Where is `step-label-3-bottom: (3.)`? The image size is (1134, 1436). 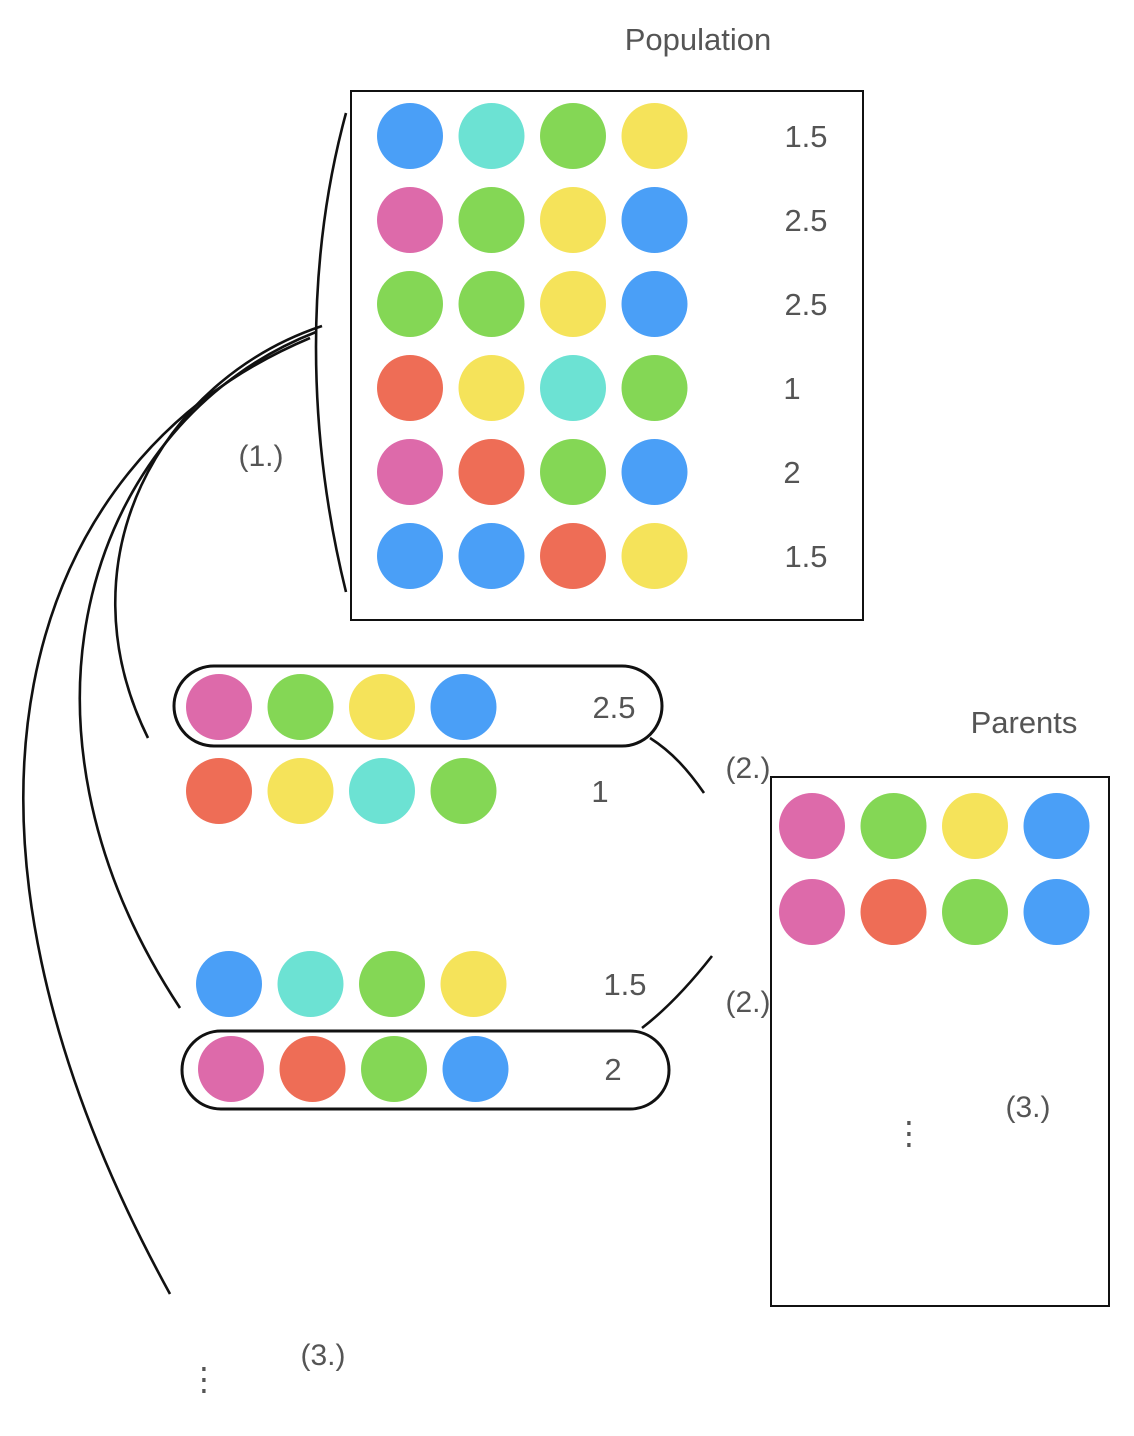
step-label-3-bottom: (3.) is located at coordinates (323, 1355).